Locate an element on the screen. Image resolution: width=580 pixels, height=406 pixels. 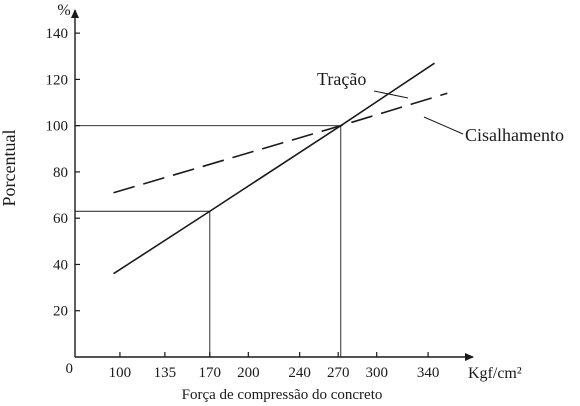
series-line-cisalhamento is located at coordinates (280, 143).